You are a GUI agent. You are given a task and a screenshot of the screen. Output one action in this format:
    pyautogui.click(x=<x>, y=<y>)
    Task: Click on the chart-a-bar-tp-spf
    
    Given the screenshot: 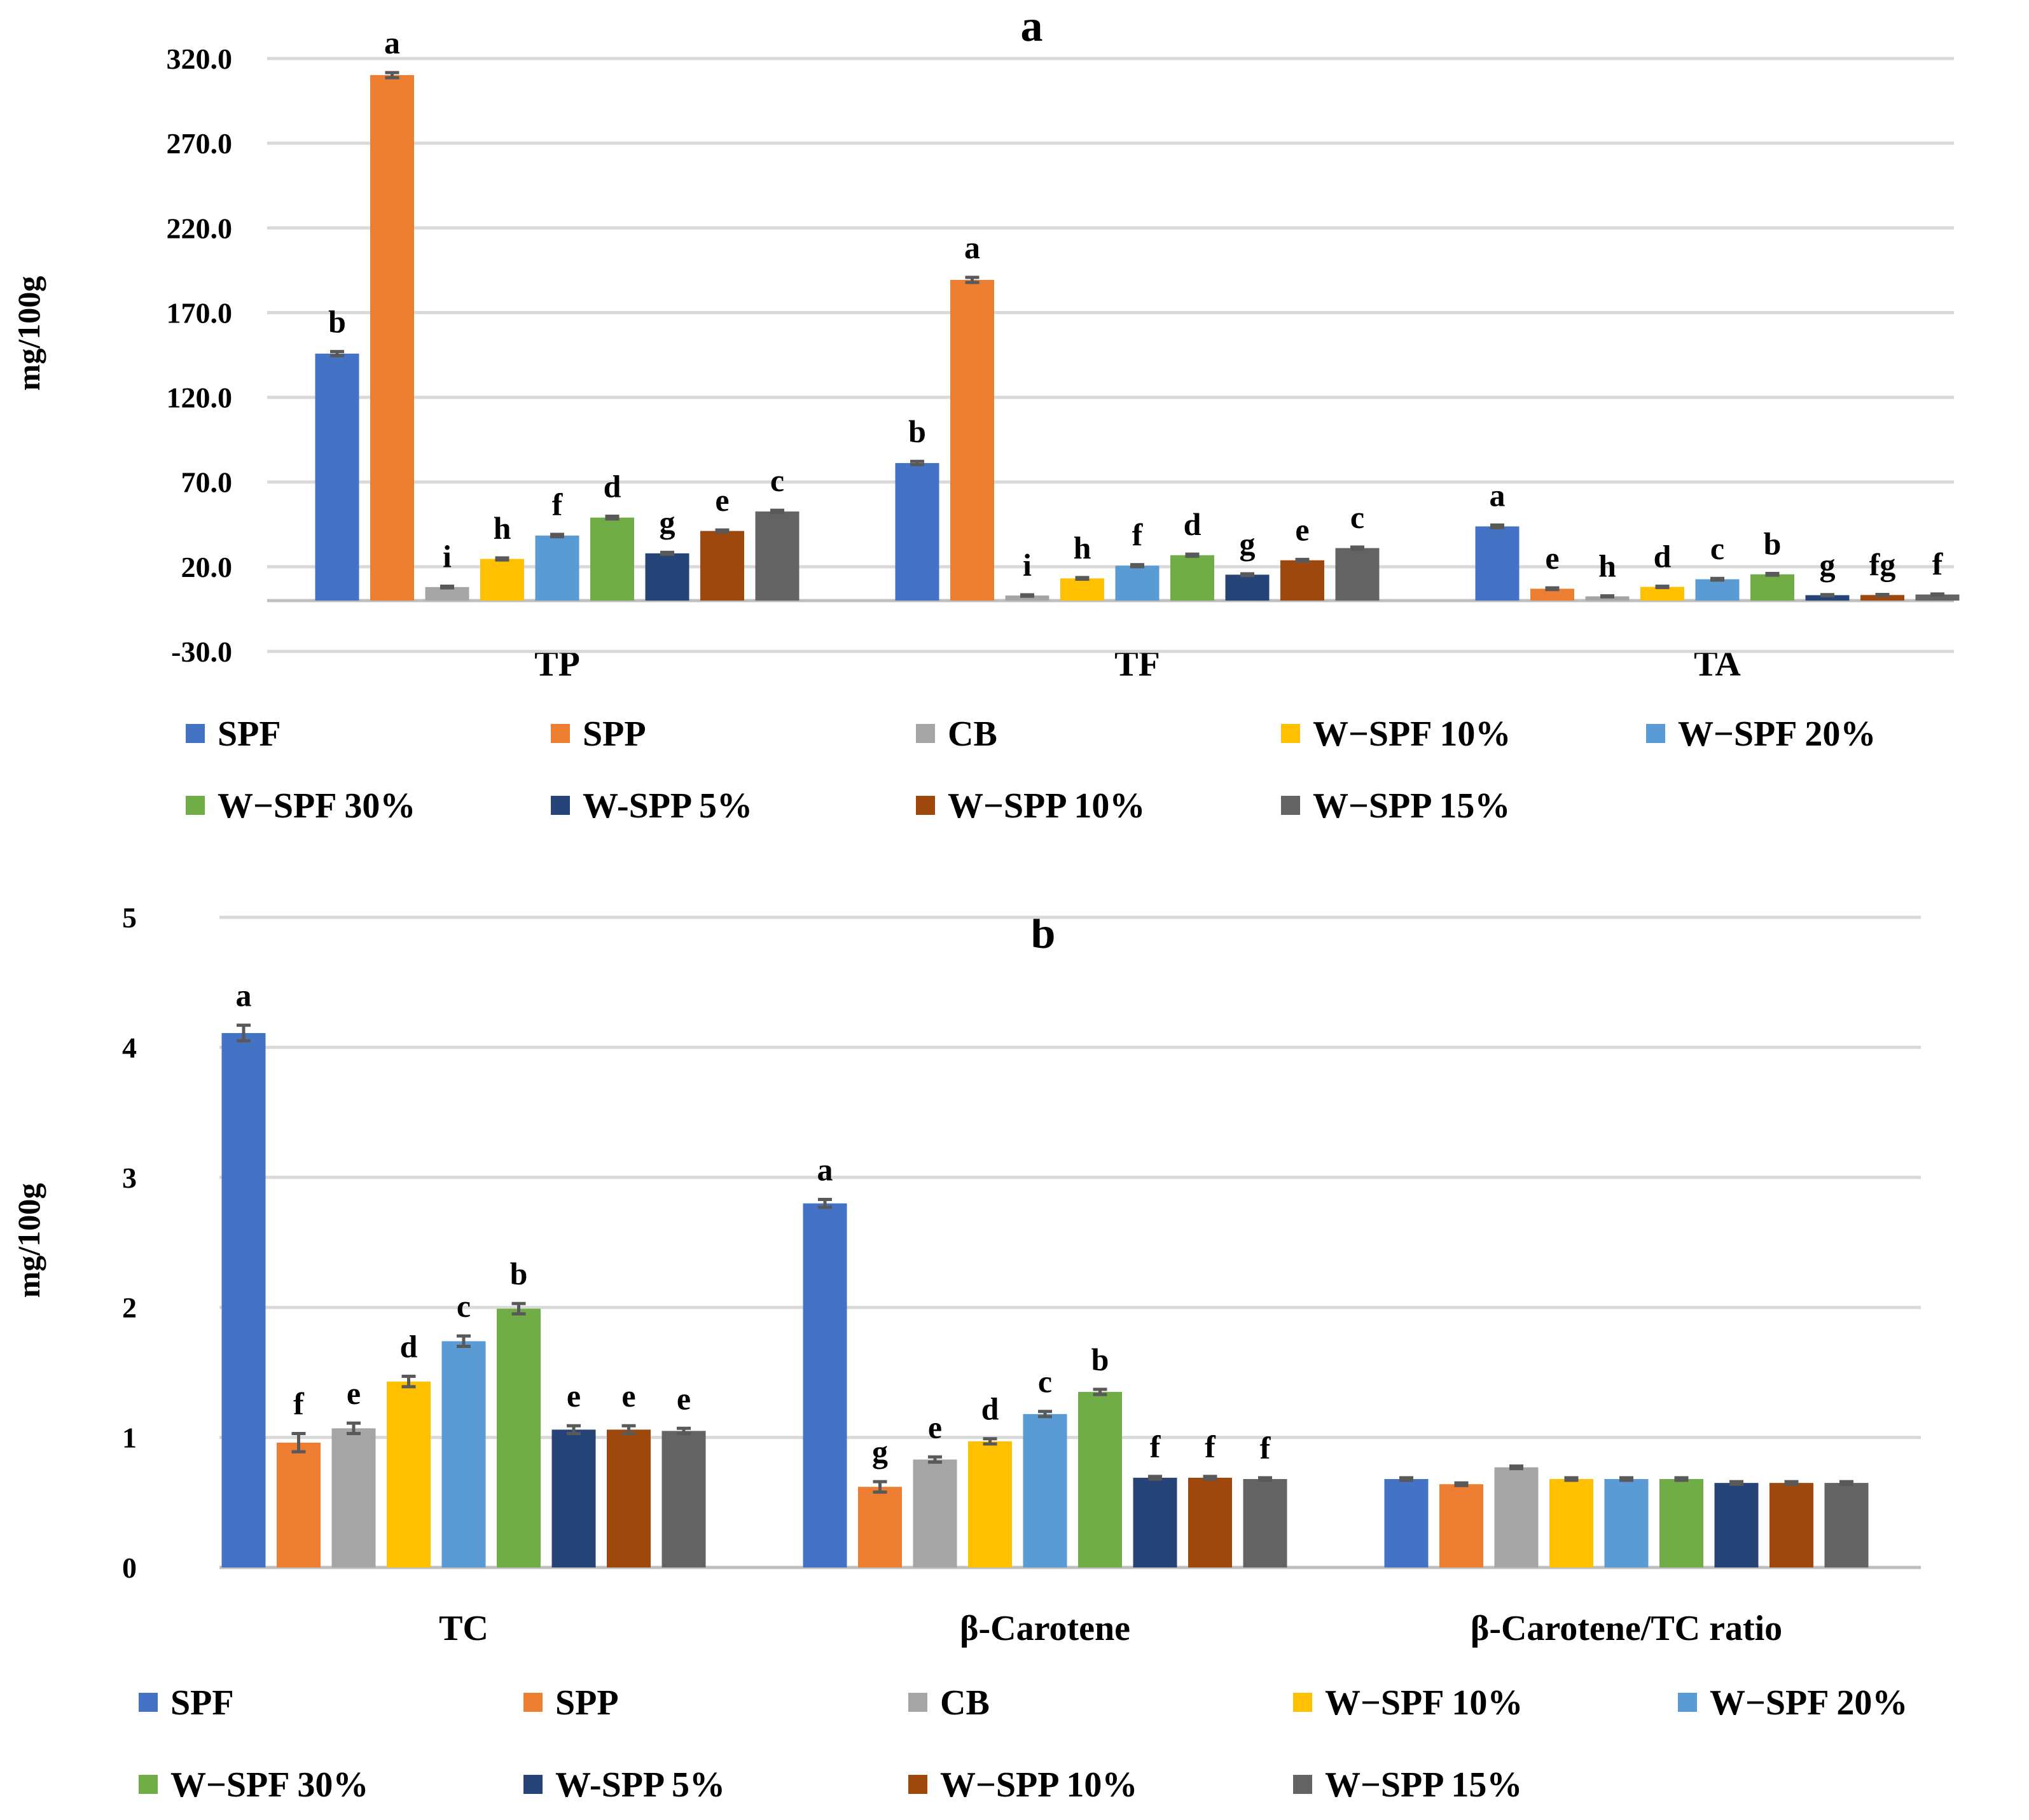 What is the action you would take?
    pyautogui.click(x=337, y=477)
    